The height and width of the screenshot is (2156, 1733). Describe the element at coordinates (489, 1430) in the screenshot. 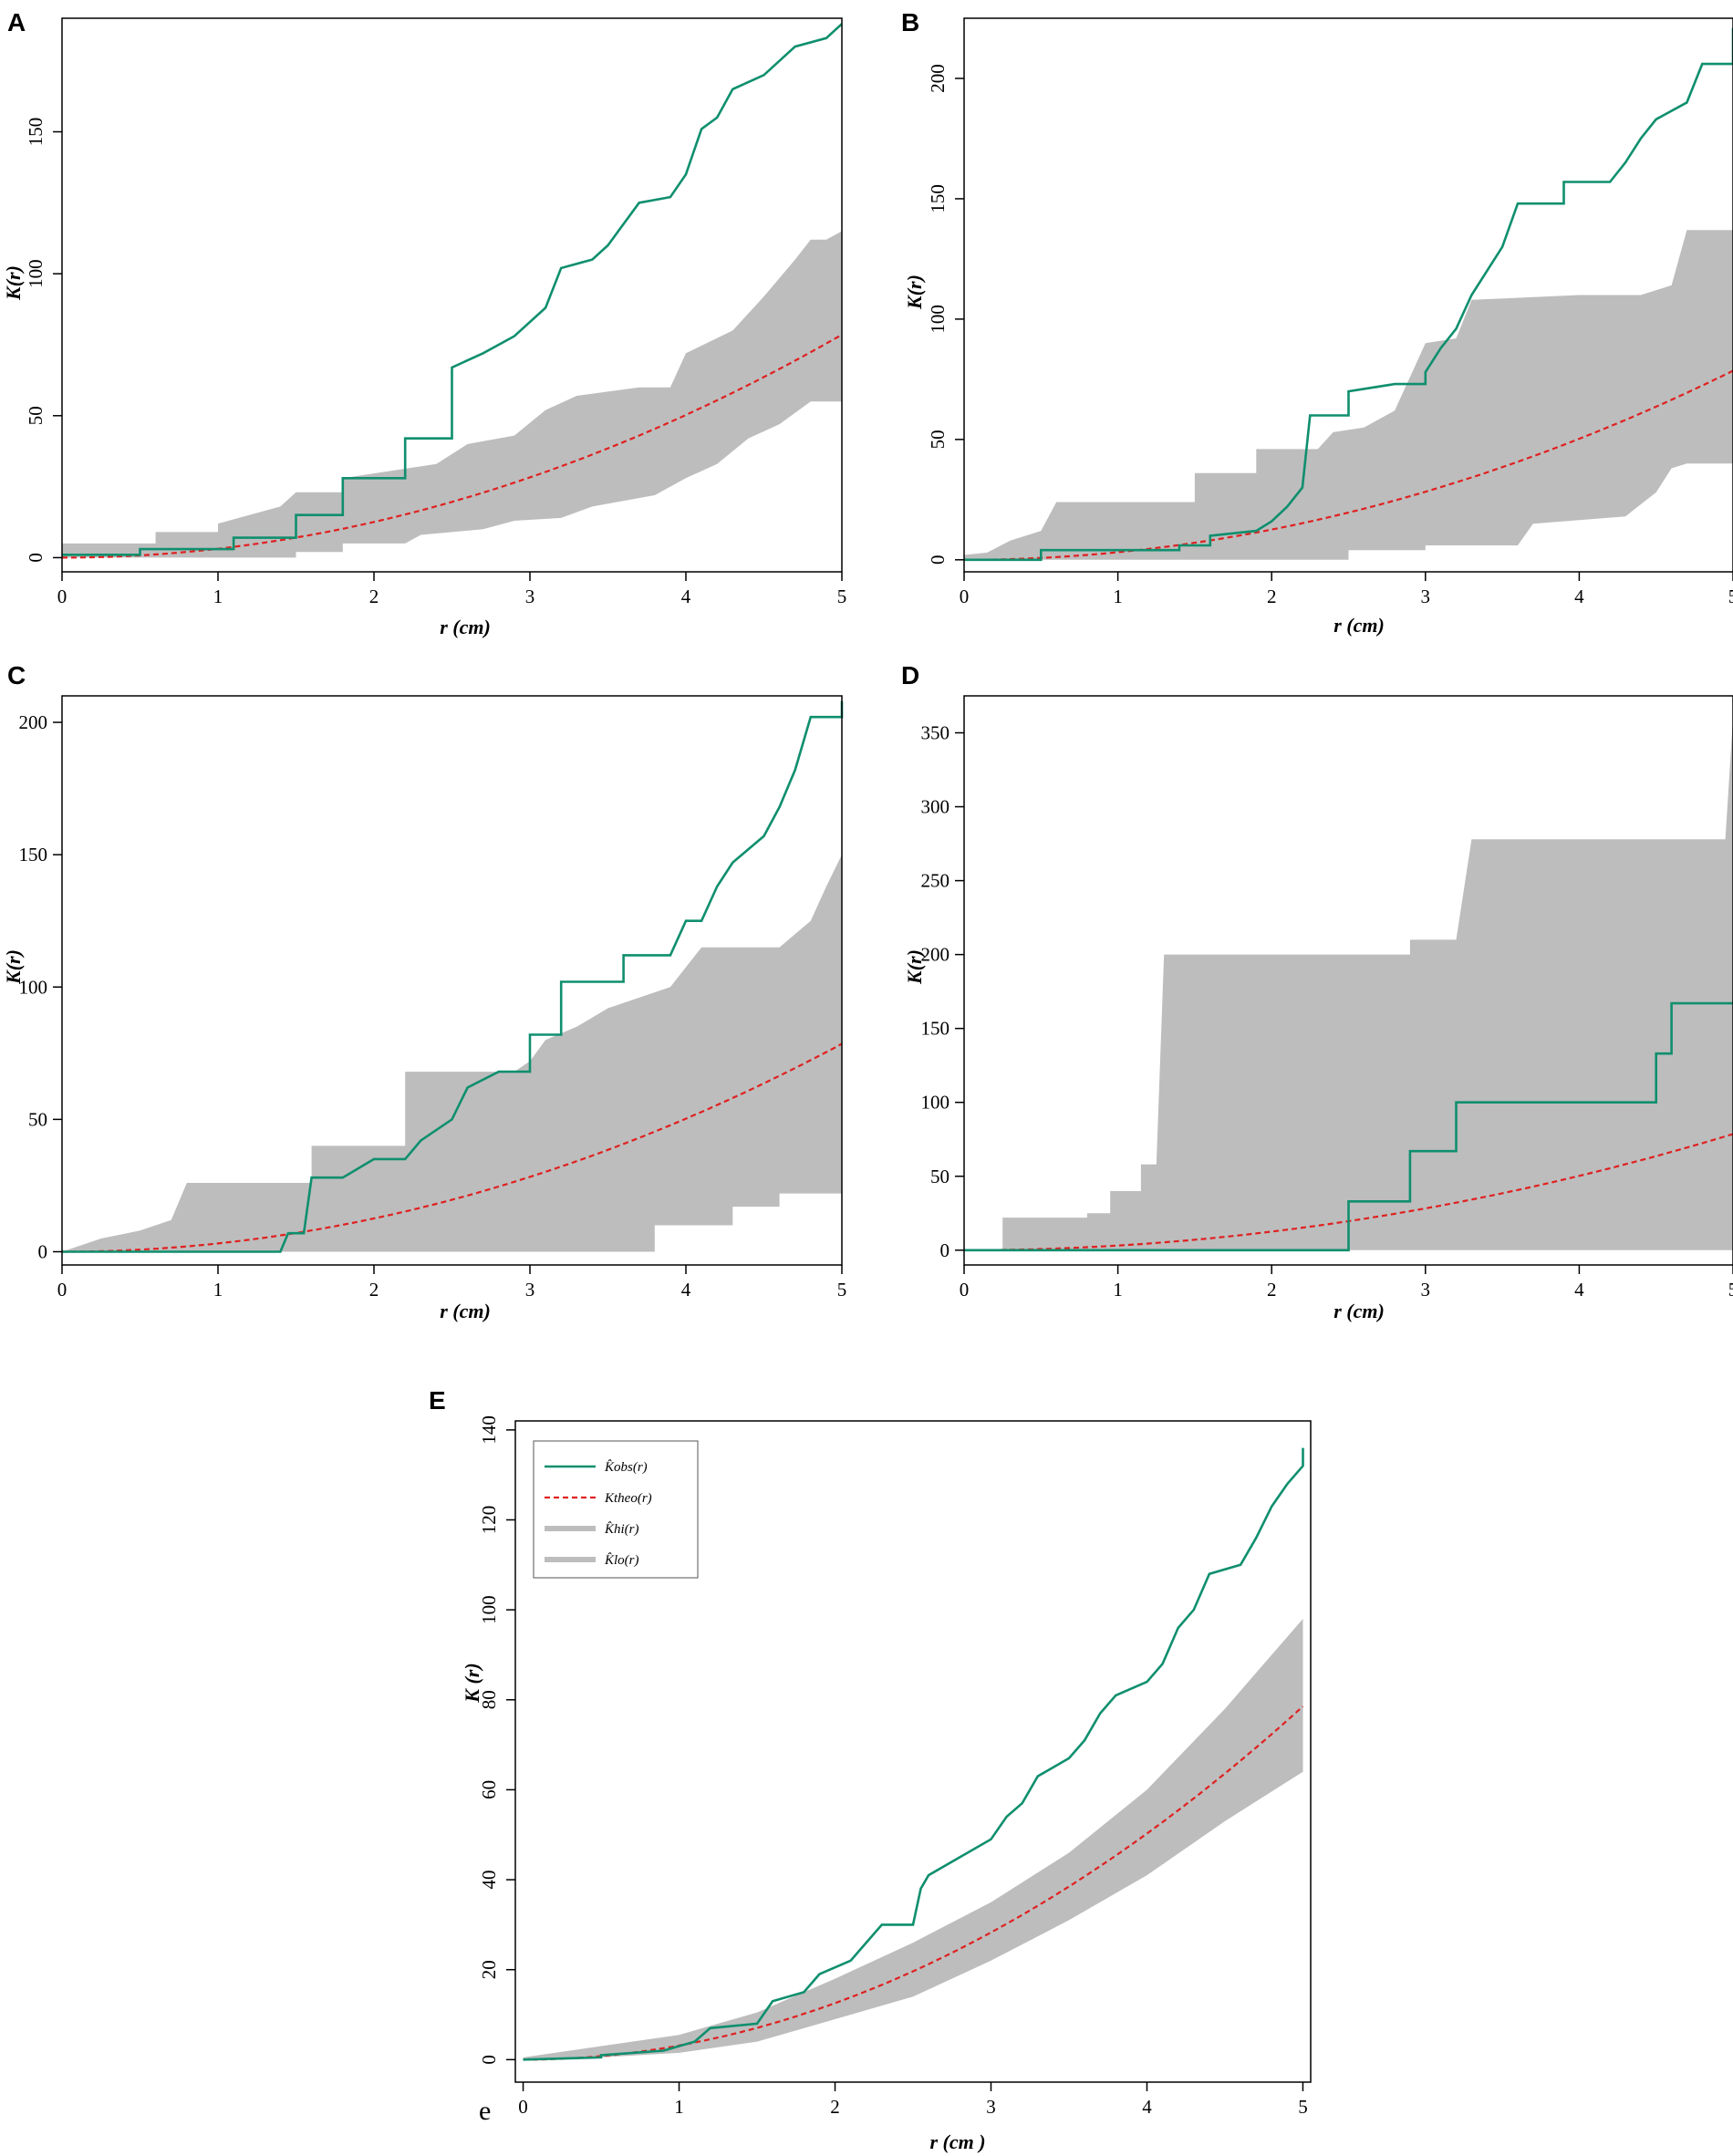

I see `y-tick-label: 140` at that location.